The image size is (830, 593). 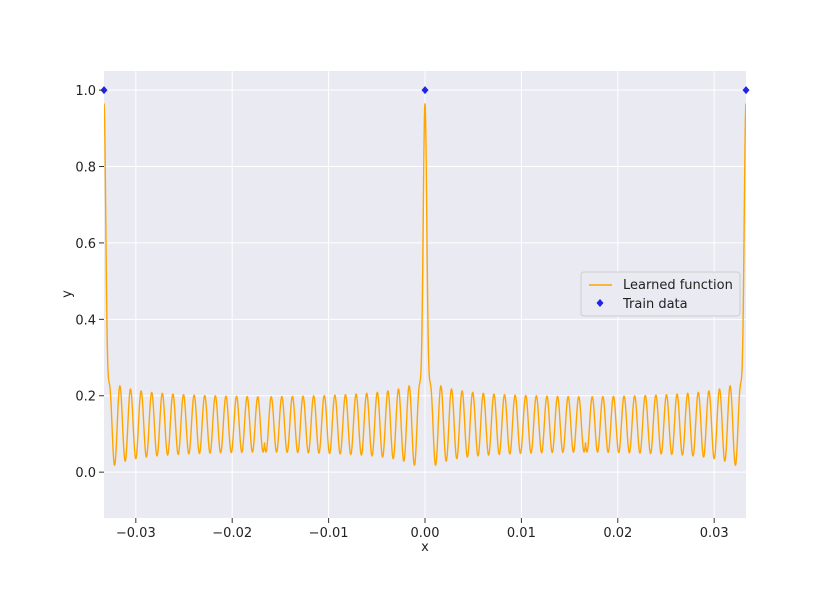 What do you see at coordinates (89, 282) in the screenshot?
I see `y-axis-ticks: 0.0 0.2 0.4 0.6 0.8 1.0` at bounding box center [89, 282].